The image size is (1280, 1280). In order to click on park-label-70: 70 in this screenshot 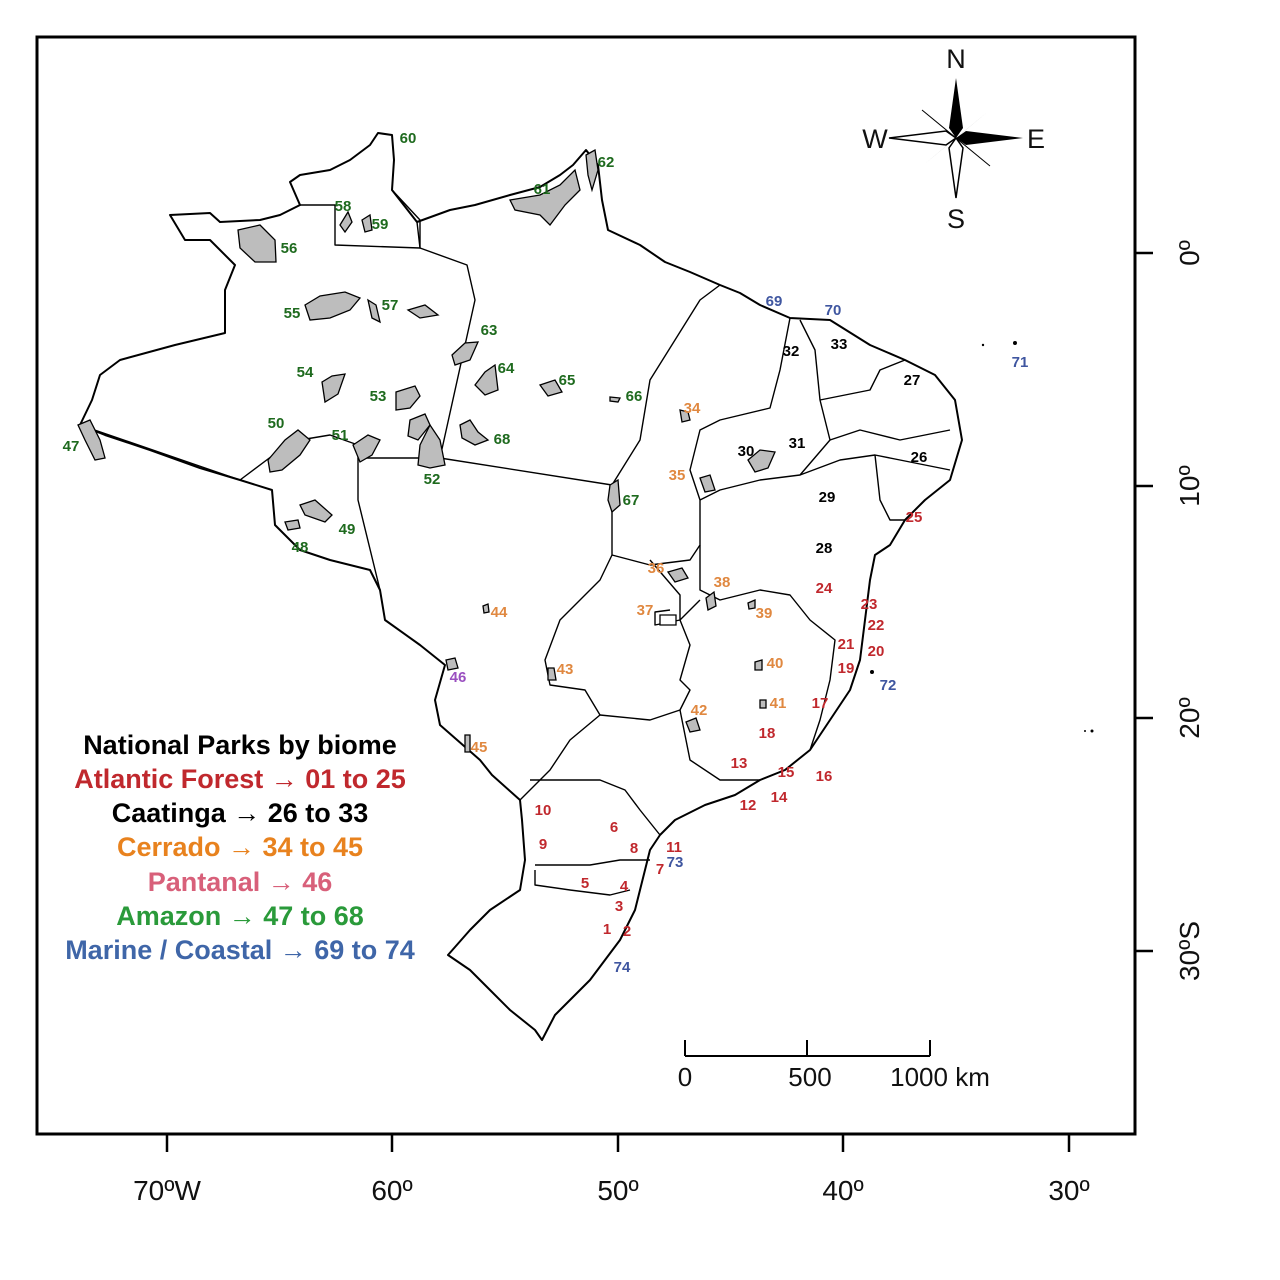, I will do `click(833, 310)`.